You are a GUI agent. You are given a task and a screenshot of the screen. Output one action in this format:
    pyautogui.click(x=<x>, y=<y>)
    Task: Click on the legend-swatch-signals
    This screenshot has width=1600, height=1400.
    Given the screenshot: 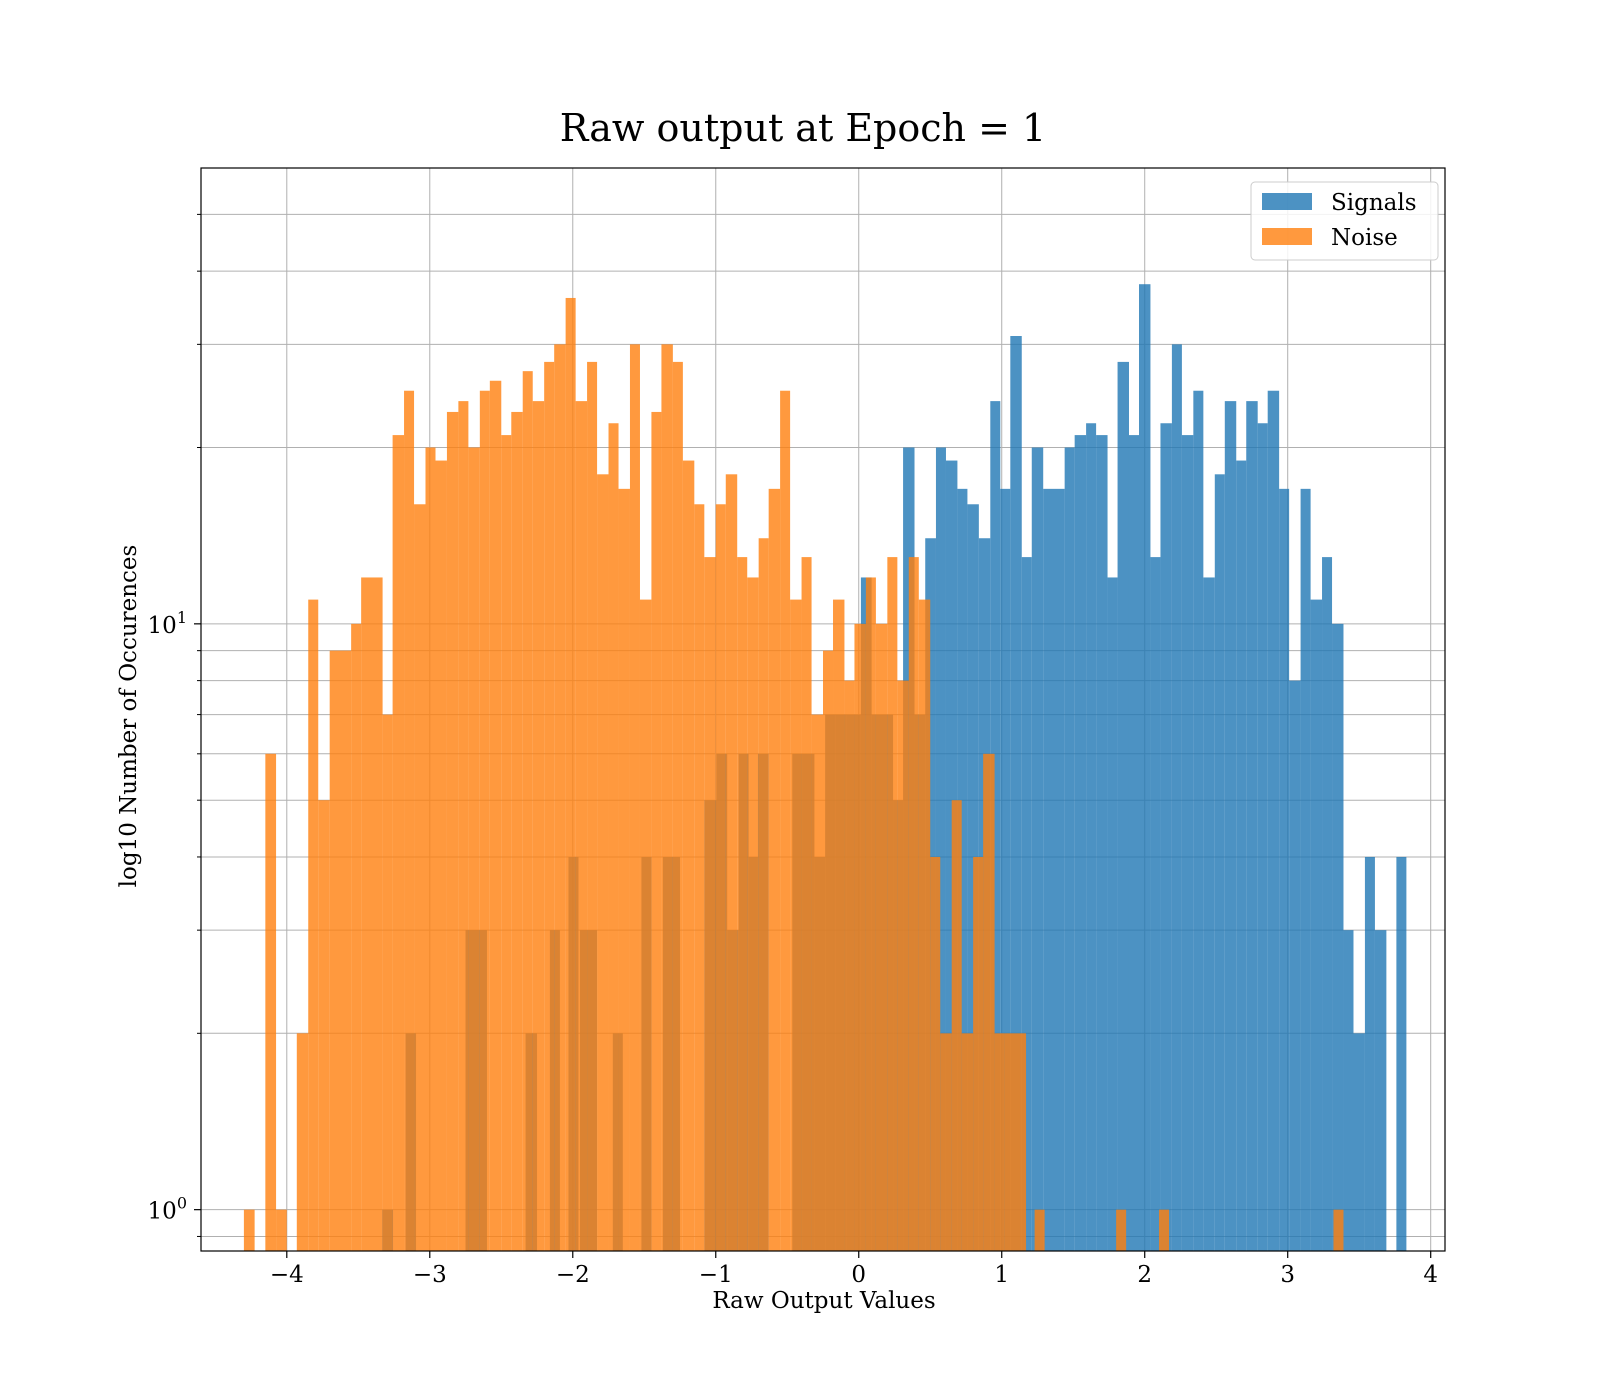 What is the action you would take?
    pyautogui.click(x=1287, y=201)
    